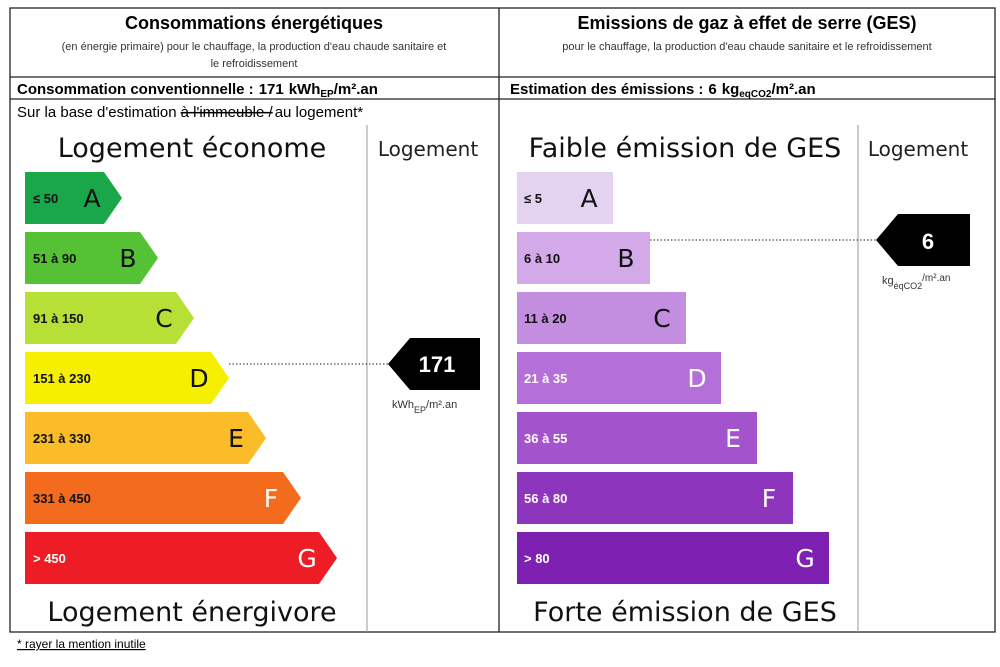  Describe the element at coordinates (271, 89) in the screenshot. I see `summary-value: 171` at that location.